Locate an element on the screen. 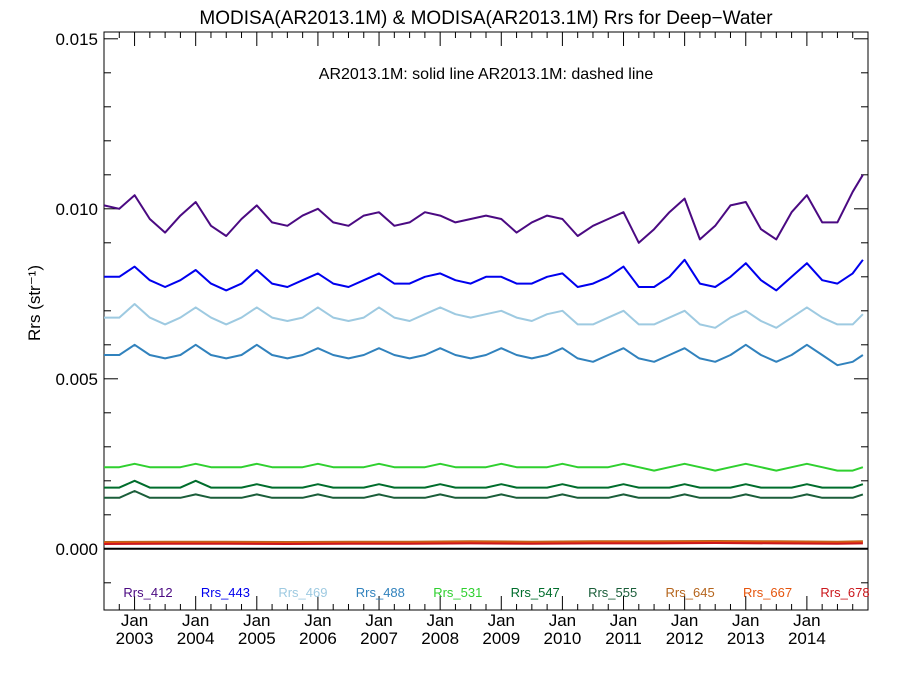 This screenshot has width=900, height=675. y-tick-label: 0.005 is located at coordinates (76, 379).